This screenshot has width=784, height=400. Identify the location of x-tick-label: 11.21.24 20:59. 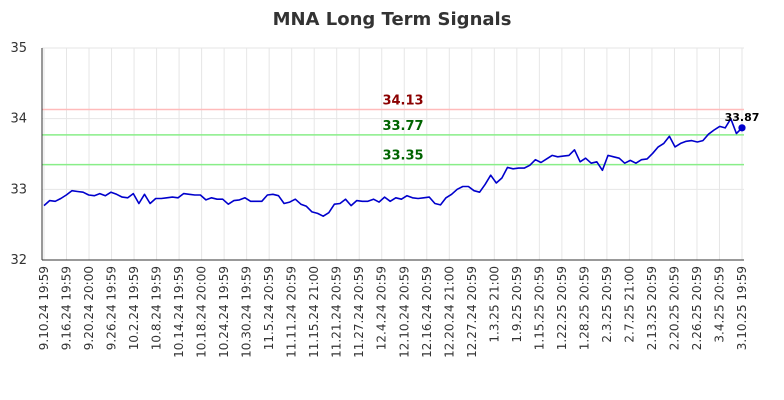
(337, 312).